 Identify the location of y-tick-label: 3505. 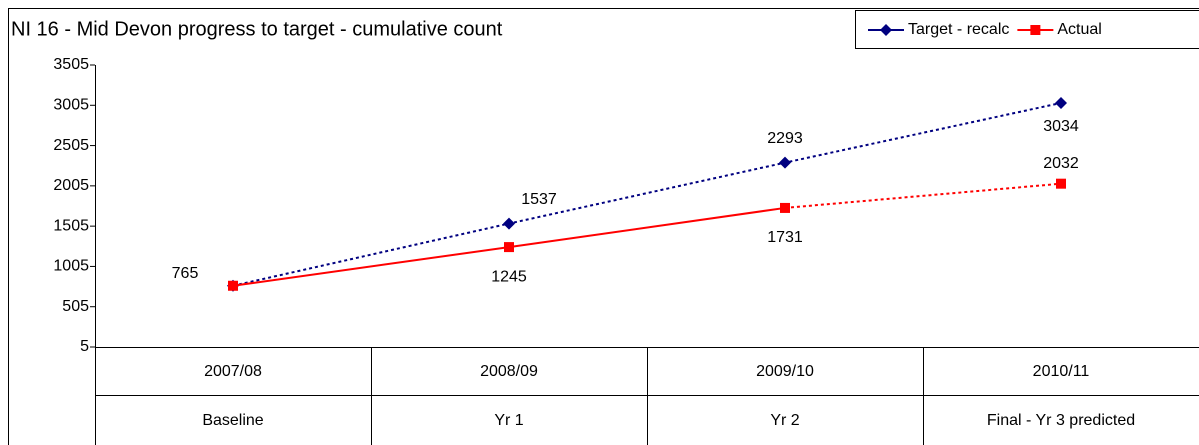
(71, 64).